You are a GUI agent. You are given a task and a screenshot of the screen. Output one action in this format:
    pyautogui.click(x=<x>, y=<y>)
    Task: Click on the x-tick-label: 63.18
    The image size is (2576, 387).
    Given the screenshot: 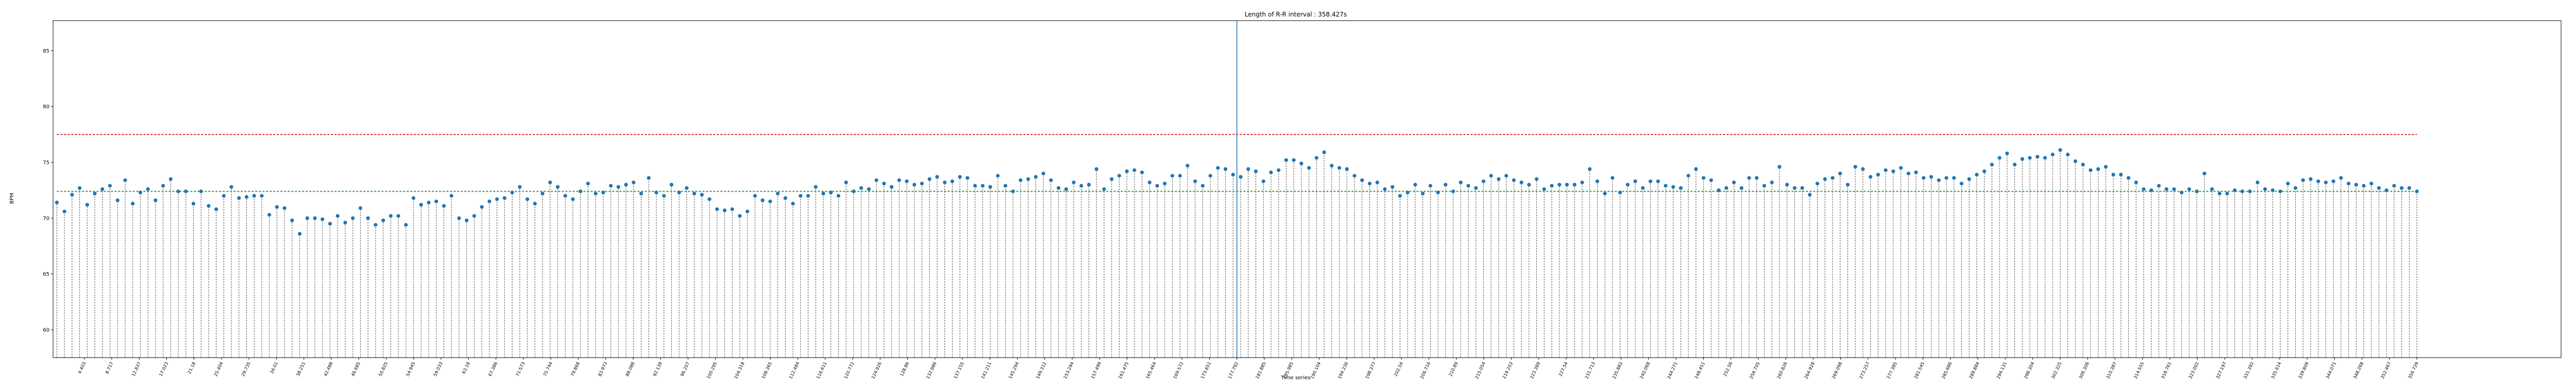 What is the action you would take?
    pyautogui.click(x=466, y=368)
    